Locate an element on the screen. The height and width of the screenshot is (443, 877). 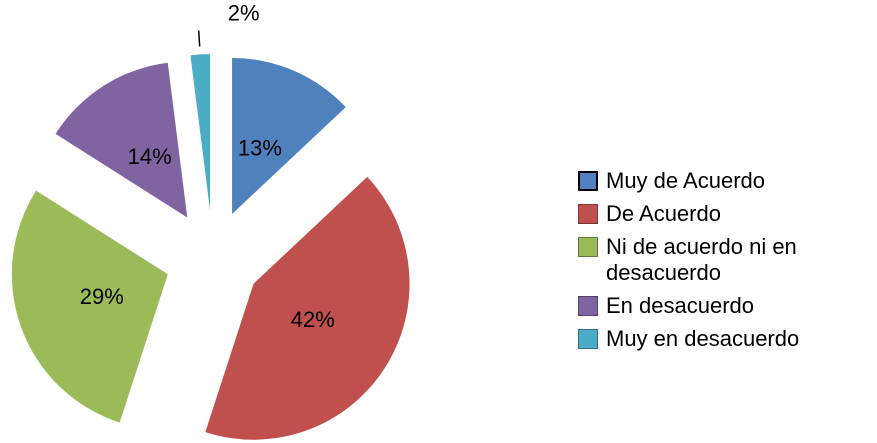
legend-item: Ni de acuerdo ni en desacuerdo is located at coordinates (723, 260).